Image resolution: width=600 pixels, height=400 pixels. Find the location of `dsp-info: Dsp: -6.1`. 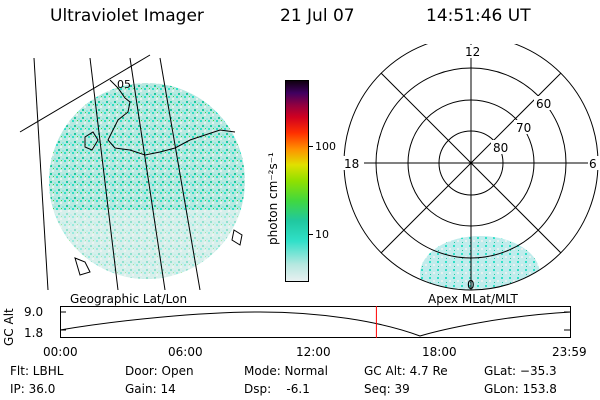

dsp-info: Dsp: -6.1 is located at coordinates (277, 389).